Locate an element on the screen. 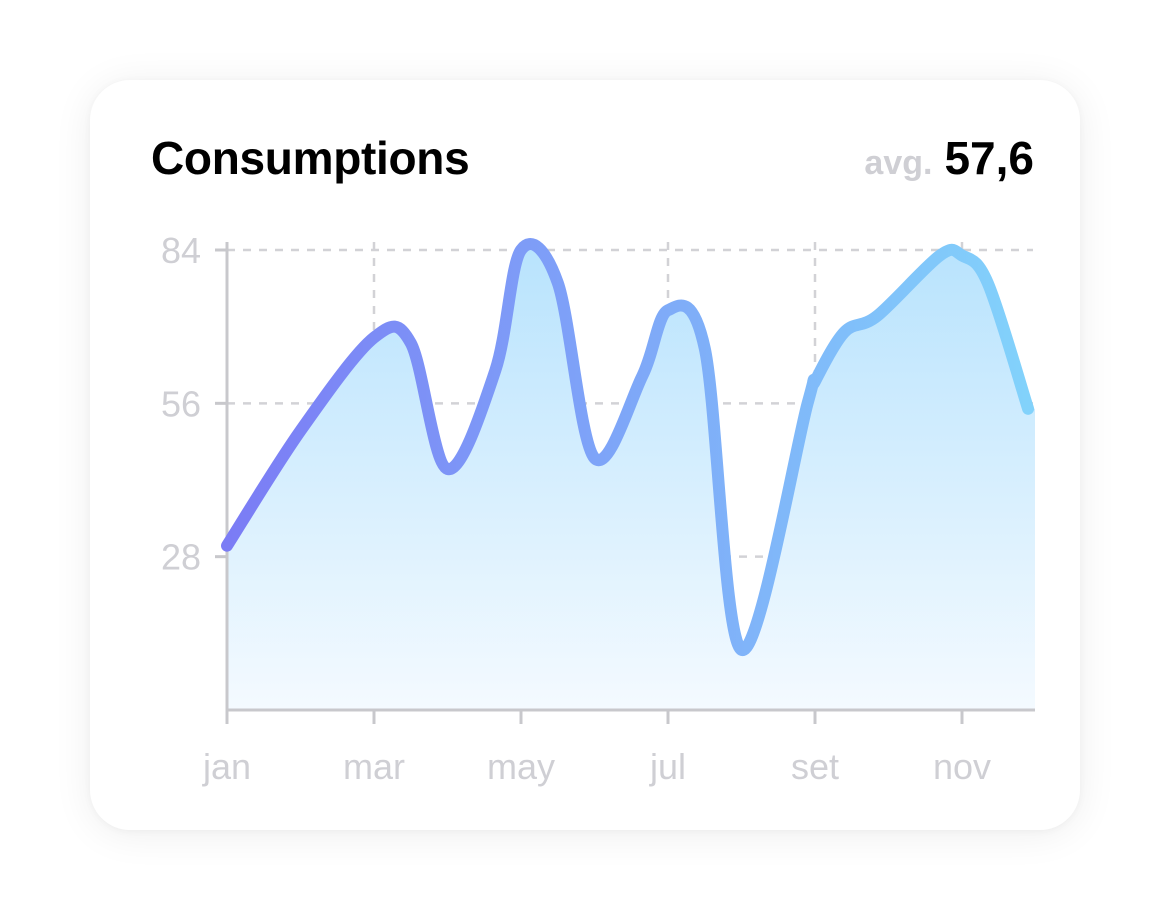  average-summary: avg. 57,6 is located at coordinates (949, 164).